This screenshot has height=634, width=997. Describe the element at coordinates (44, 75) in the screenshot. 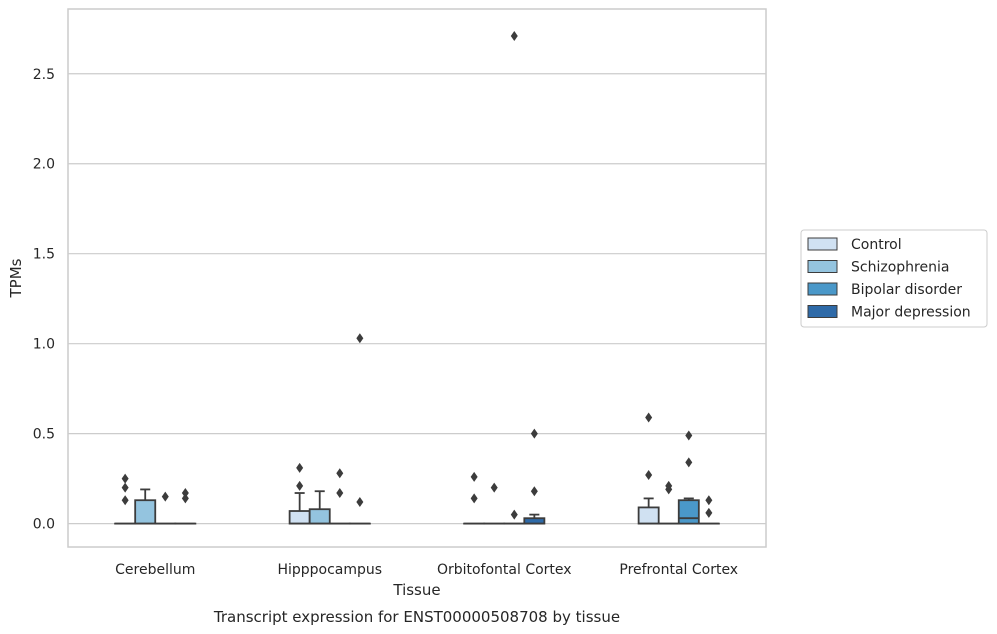

I see `y-tick-label: 2.5` at that location.